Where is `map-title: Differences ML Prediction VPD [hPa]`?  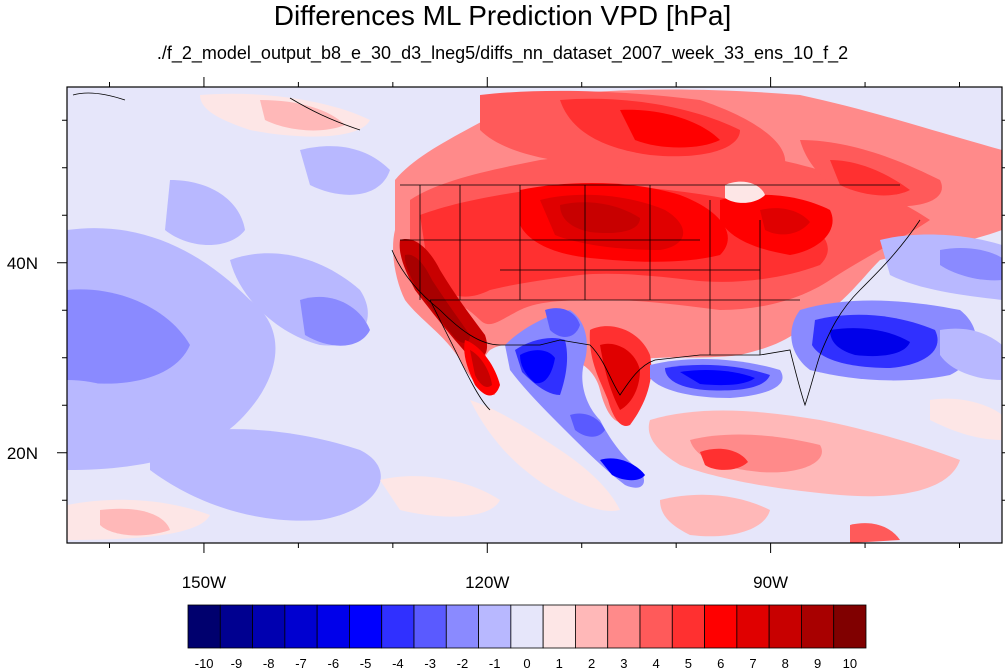
map-title: Differences ML Prediction VPD [hPa] is located at coordinates (502, 15).